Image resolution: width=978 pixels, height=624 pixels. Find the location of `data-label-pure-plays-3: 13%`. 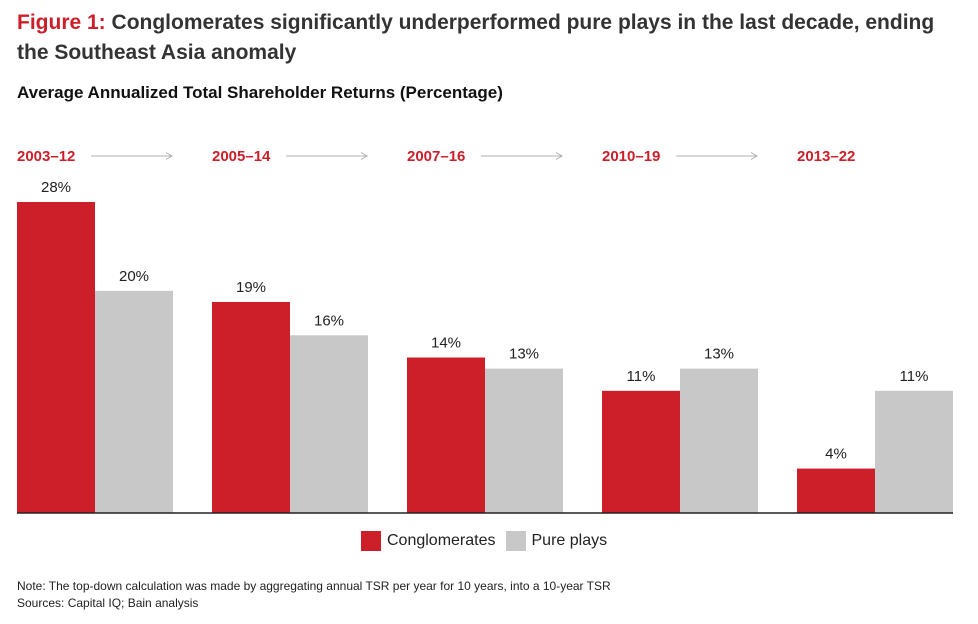

data-label-pure-plays-3: 13% is located at coordinates (719, 354).